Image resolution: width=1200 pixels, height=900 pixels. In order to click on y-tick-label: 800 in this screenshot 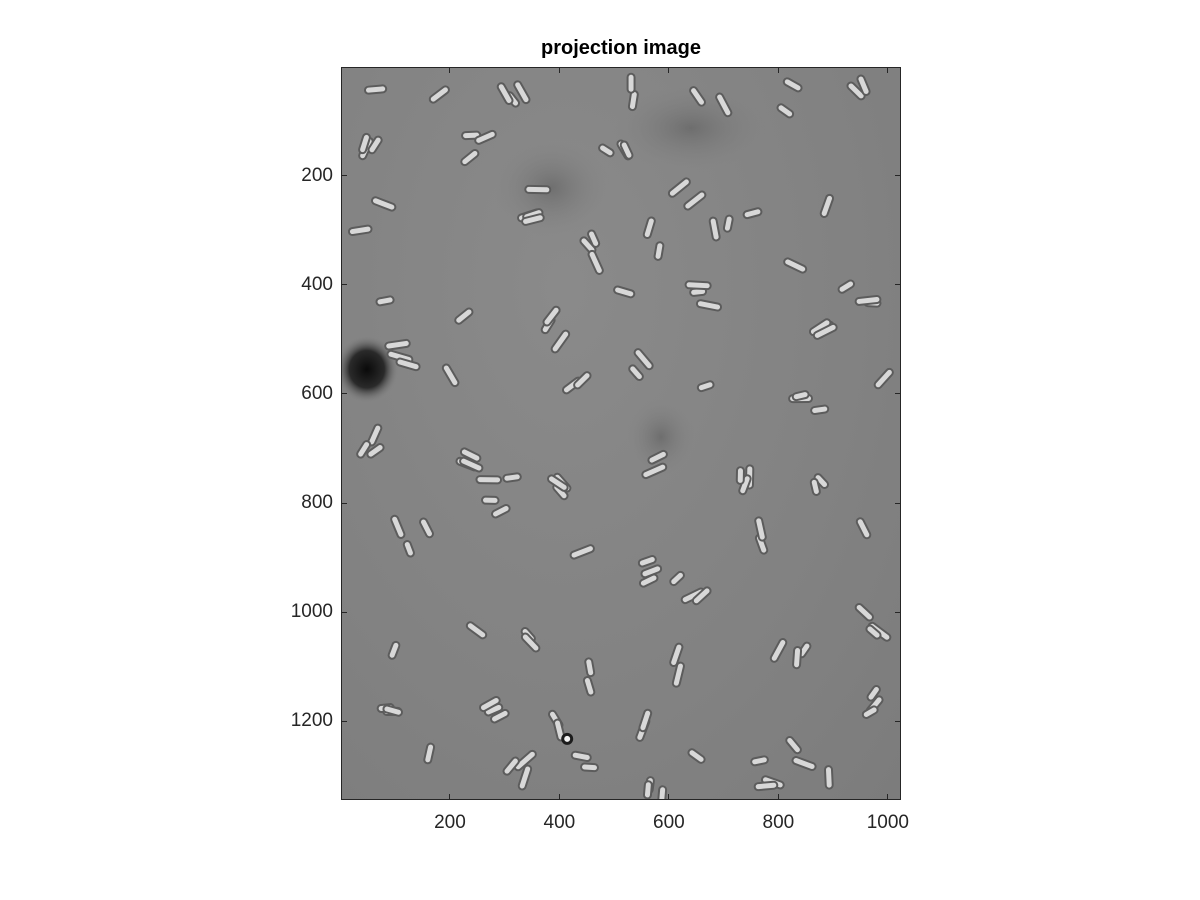, I will do `click(317, 503)`.